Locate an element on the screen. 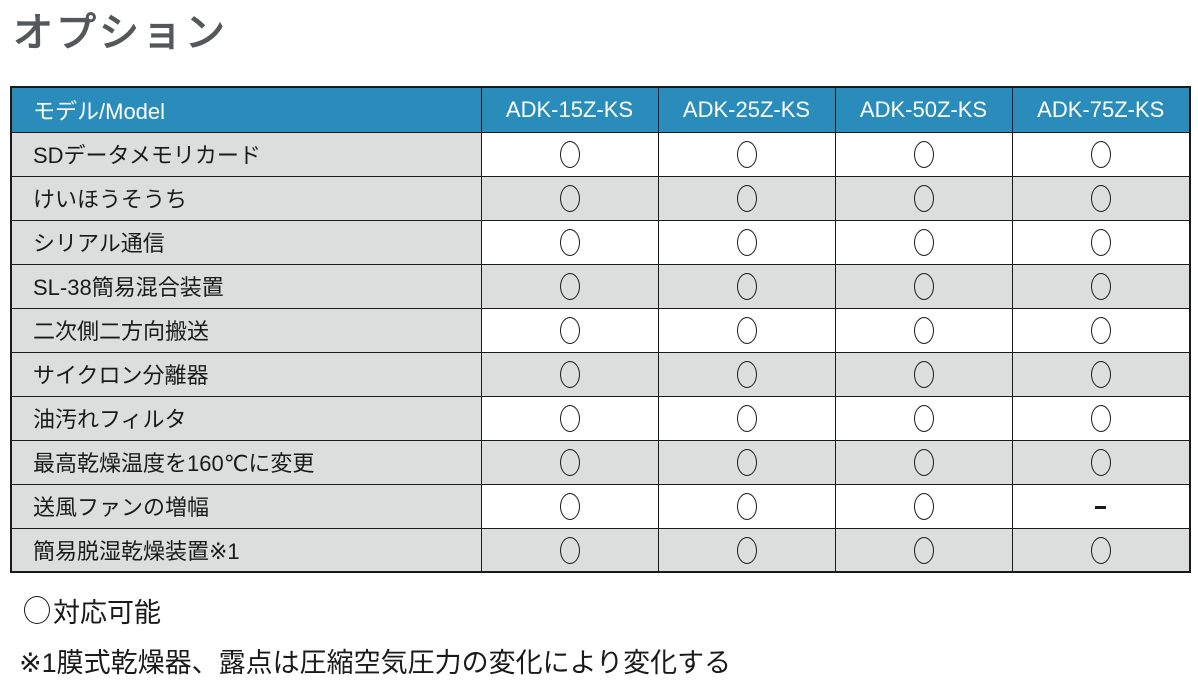  column-header: ADK-50Z-KS is located at coordinates (923, 109).